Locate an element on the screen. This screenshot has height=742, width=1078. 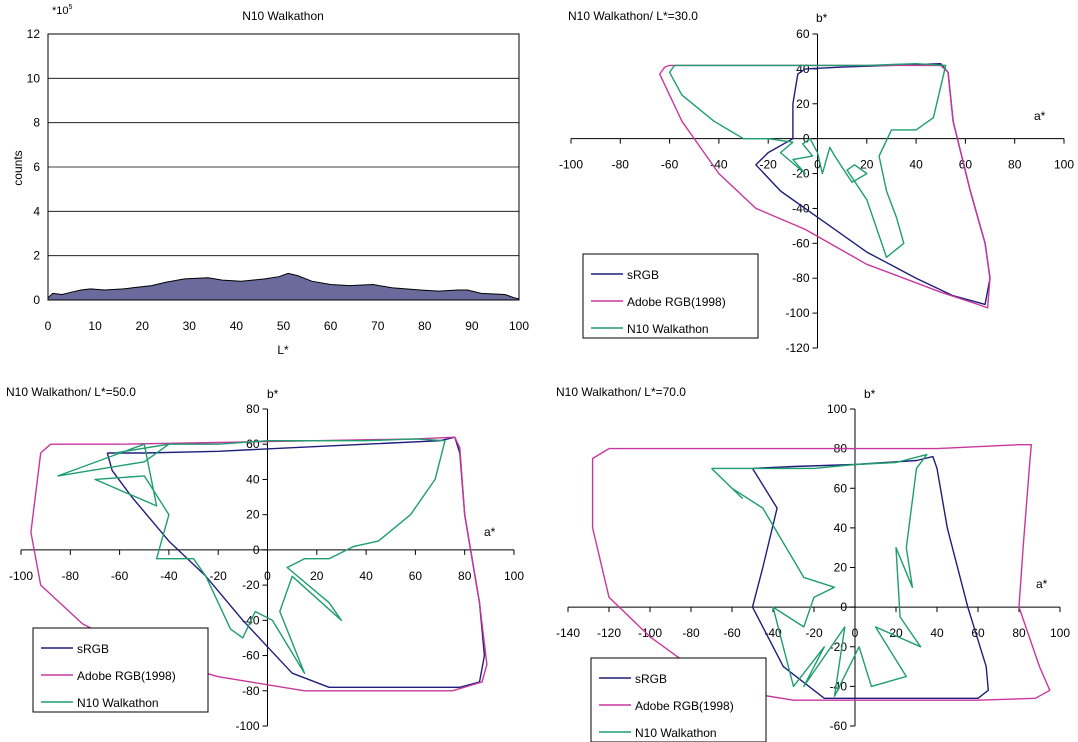
histogram-x-tick-label: 80 is located at coordinates (425, 326).